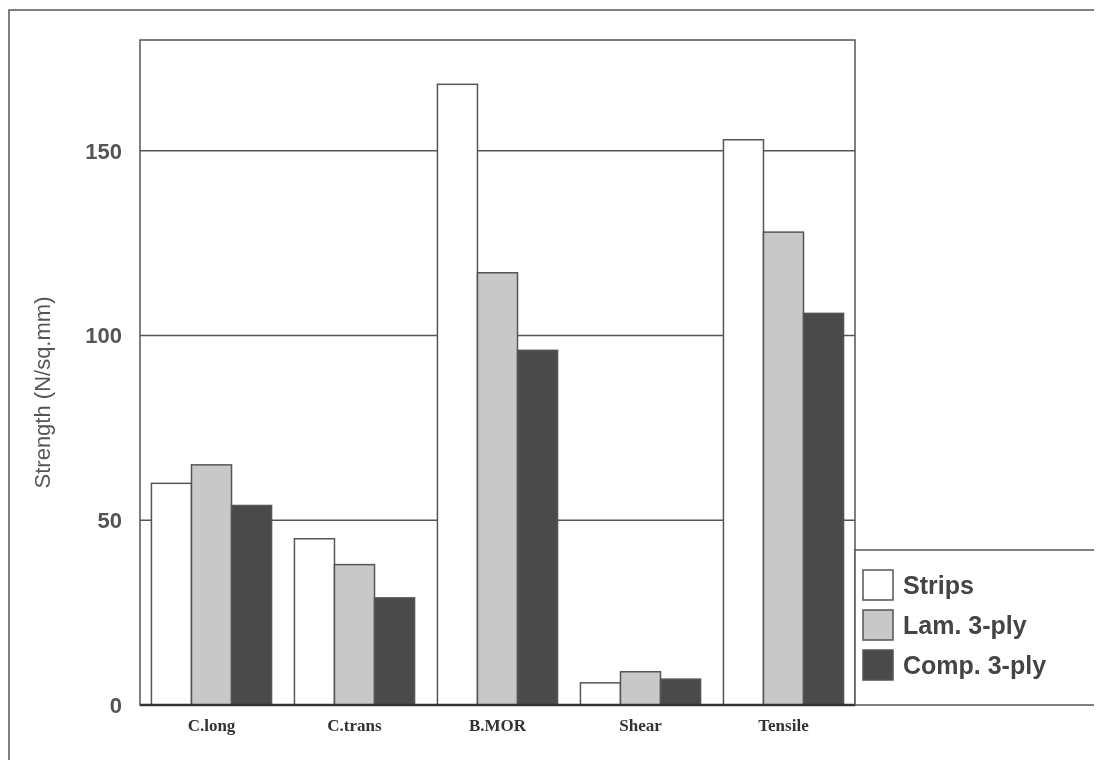 The height and width of the screenshot is (768, 1102). What do you see at coordinates (103, 336) in the screenshot?
I see `y-tick-label: 100` at bounding box center [103, 336].